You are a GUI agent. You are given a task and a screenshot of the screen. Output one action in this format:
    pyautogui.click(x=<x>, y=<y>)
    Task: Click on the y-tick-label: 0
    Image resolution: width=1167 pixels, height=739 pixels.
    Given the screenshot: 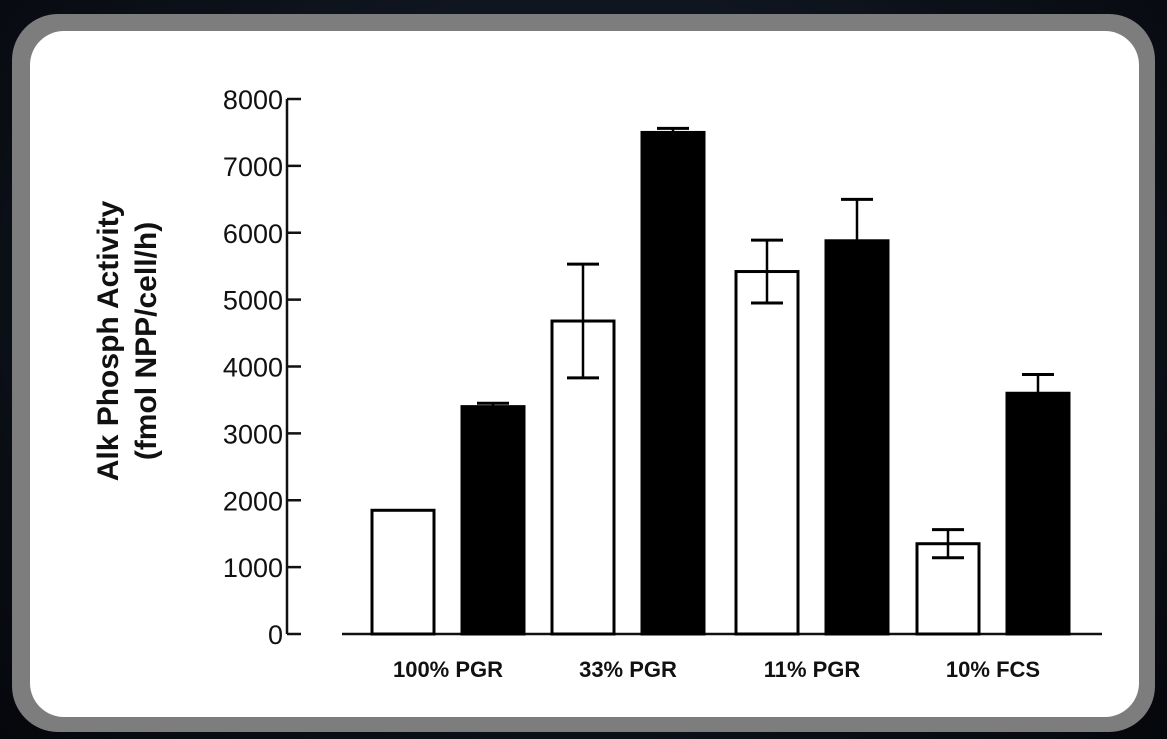 What is the action you would take?
    pyautogui.click(x=275, y=635)
    